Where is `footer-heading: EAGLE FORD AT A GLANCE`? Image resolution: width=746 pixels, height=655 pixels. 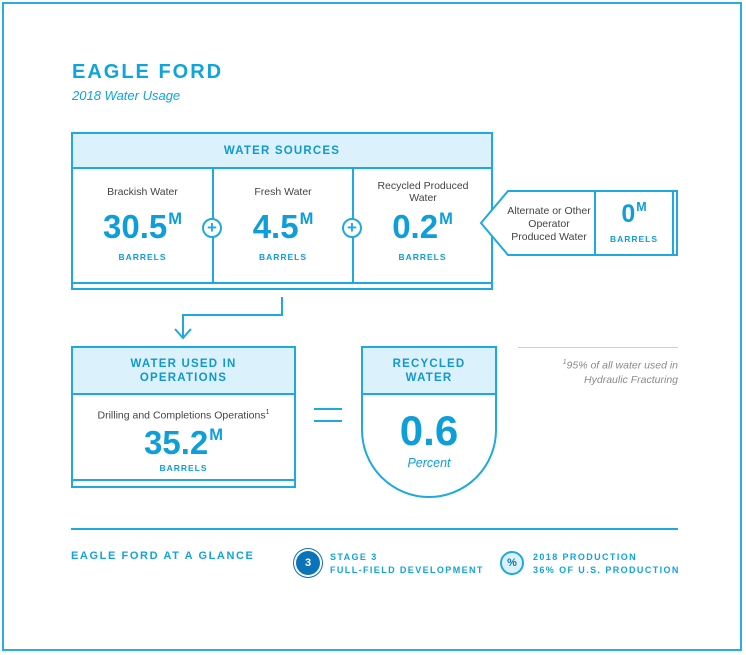 footer-heading: EAGLE FORD AT A GLANCE is located at coordinates (163, 556).